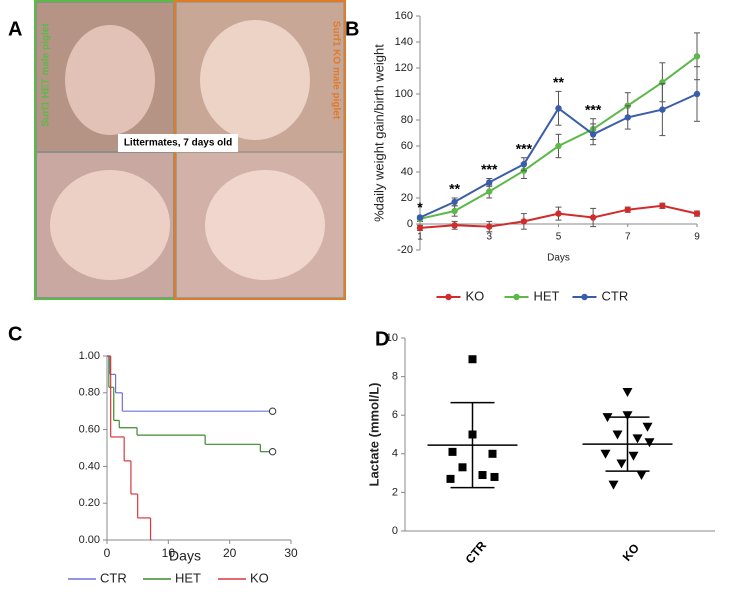 The width and height of the screenshot is (734, 592). Describe the element at coordinates (15, 334) in the screenshot. I see `panel-letter: C` at that location.